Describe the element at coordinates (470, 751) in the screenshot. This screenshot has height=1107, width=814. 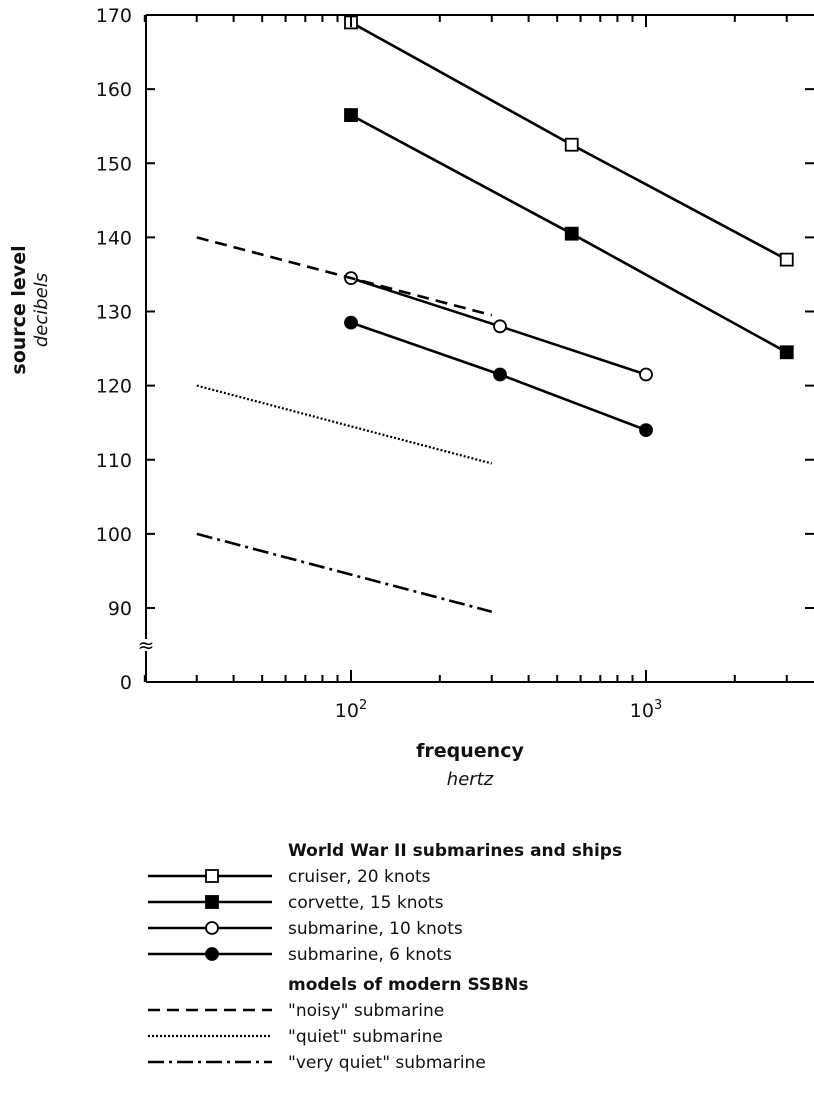
I see `x-axis-title: frequency` at that location.